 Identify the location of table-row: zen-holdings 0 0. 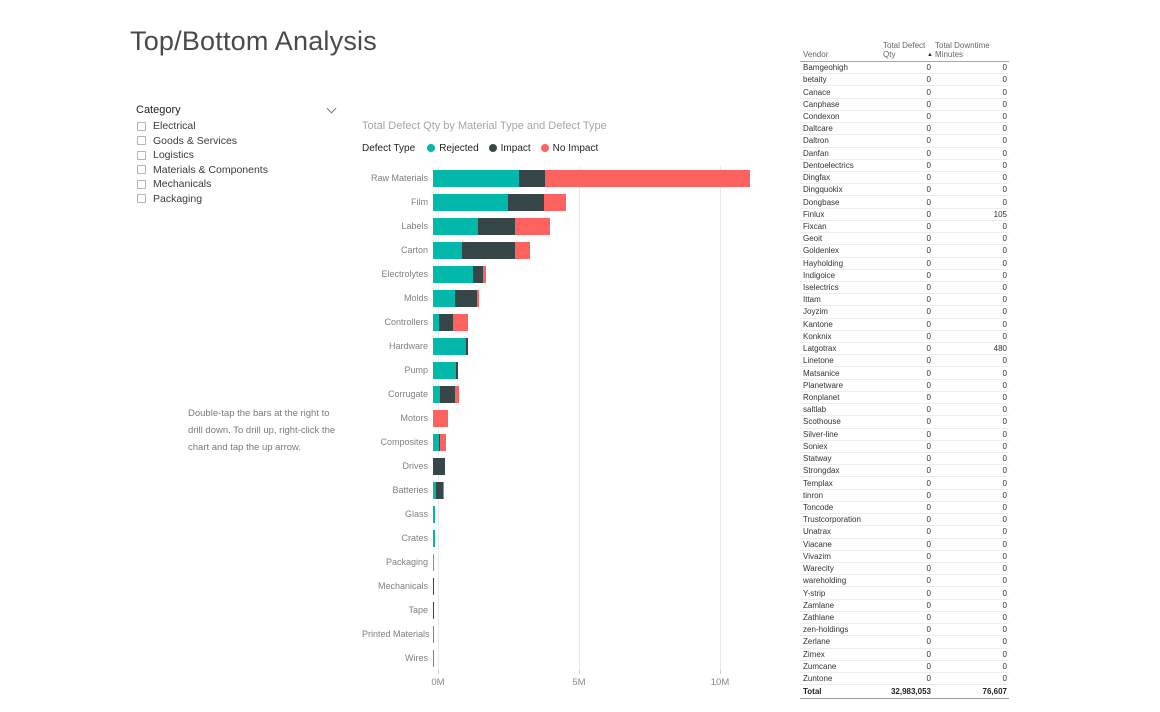
(904, 630).